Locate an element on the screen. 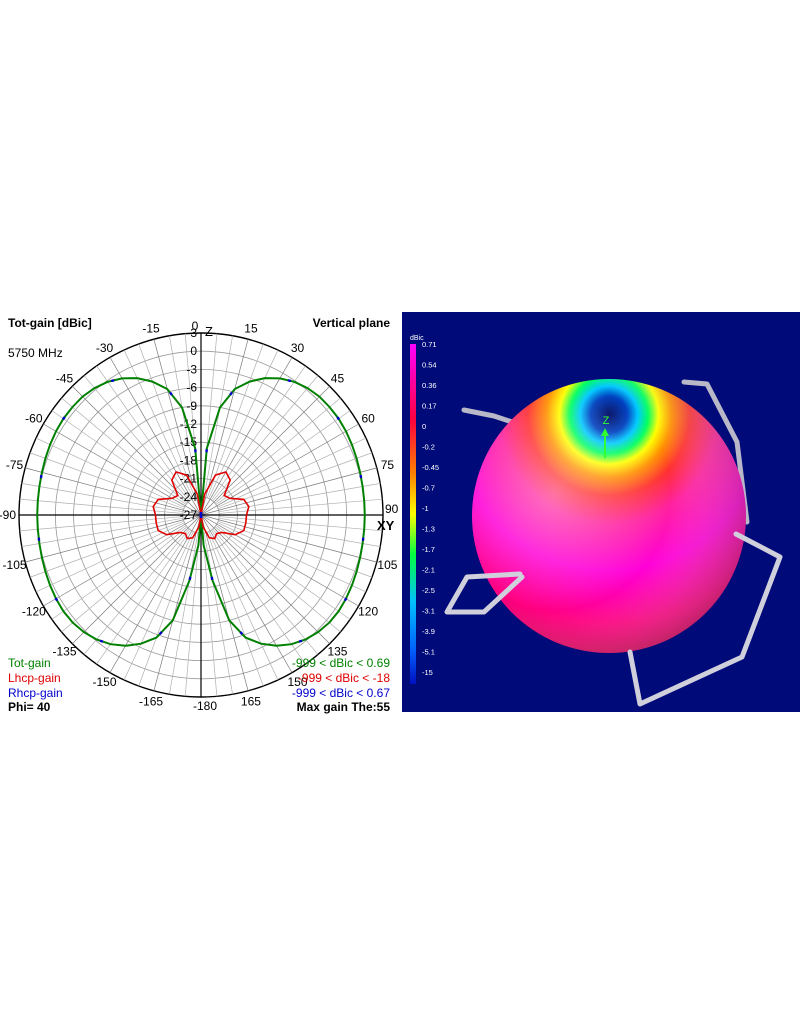 This screenshot has width=800, height=1024. angle-tick-label: 60 is located at coordinates (368, 419).